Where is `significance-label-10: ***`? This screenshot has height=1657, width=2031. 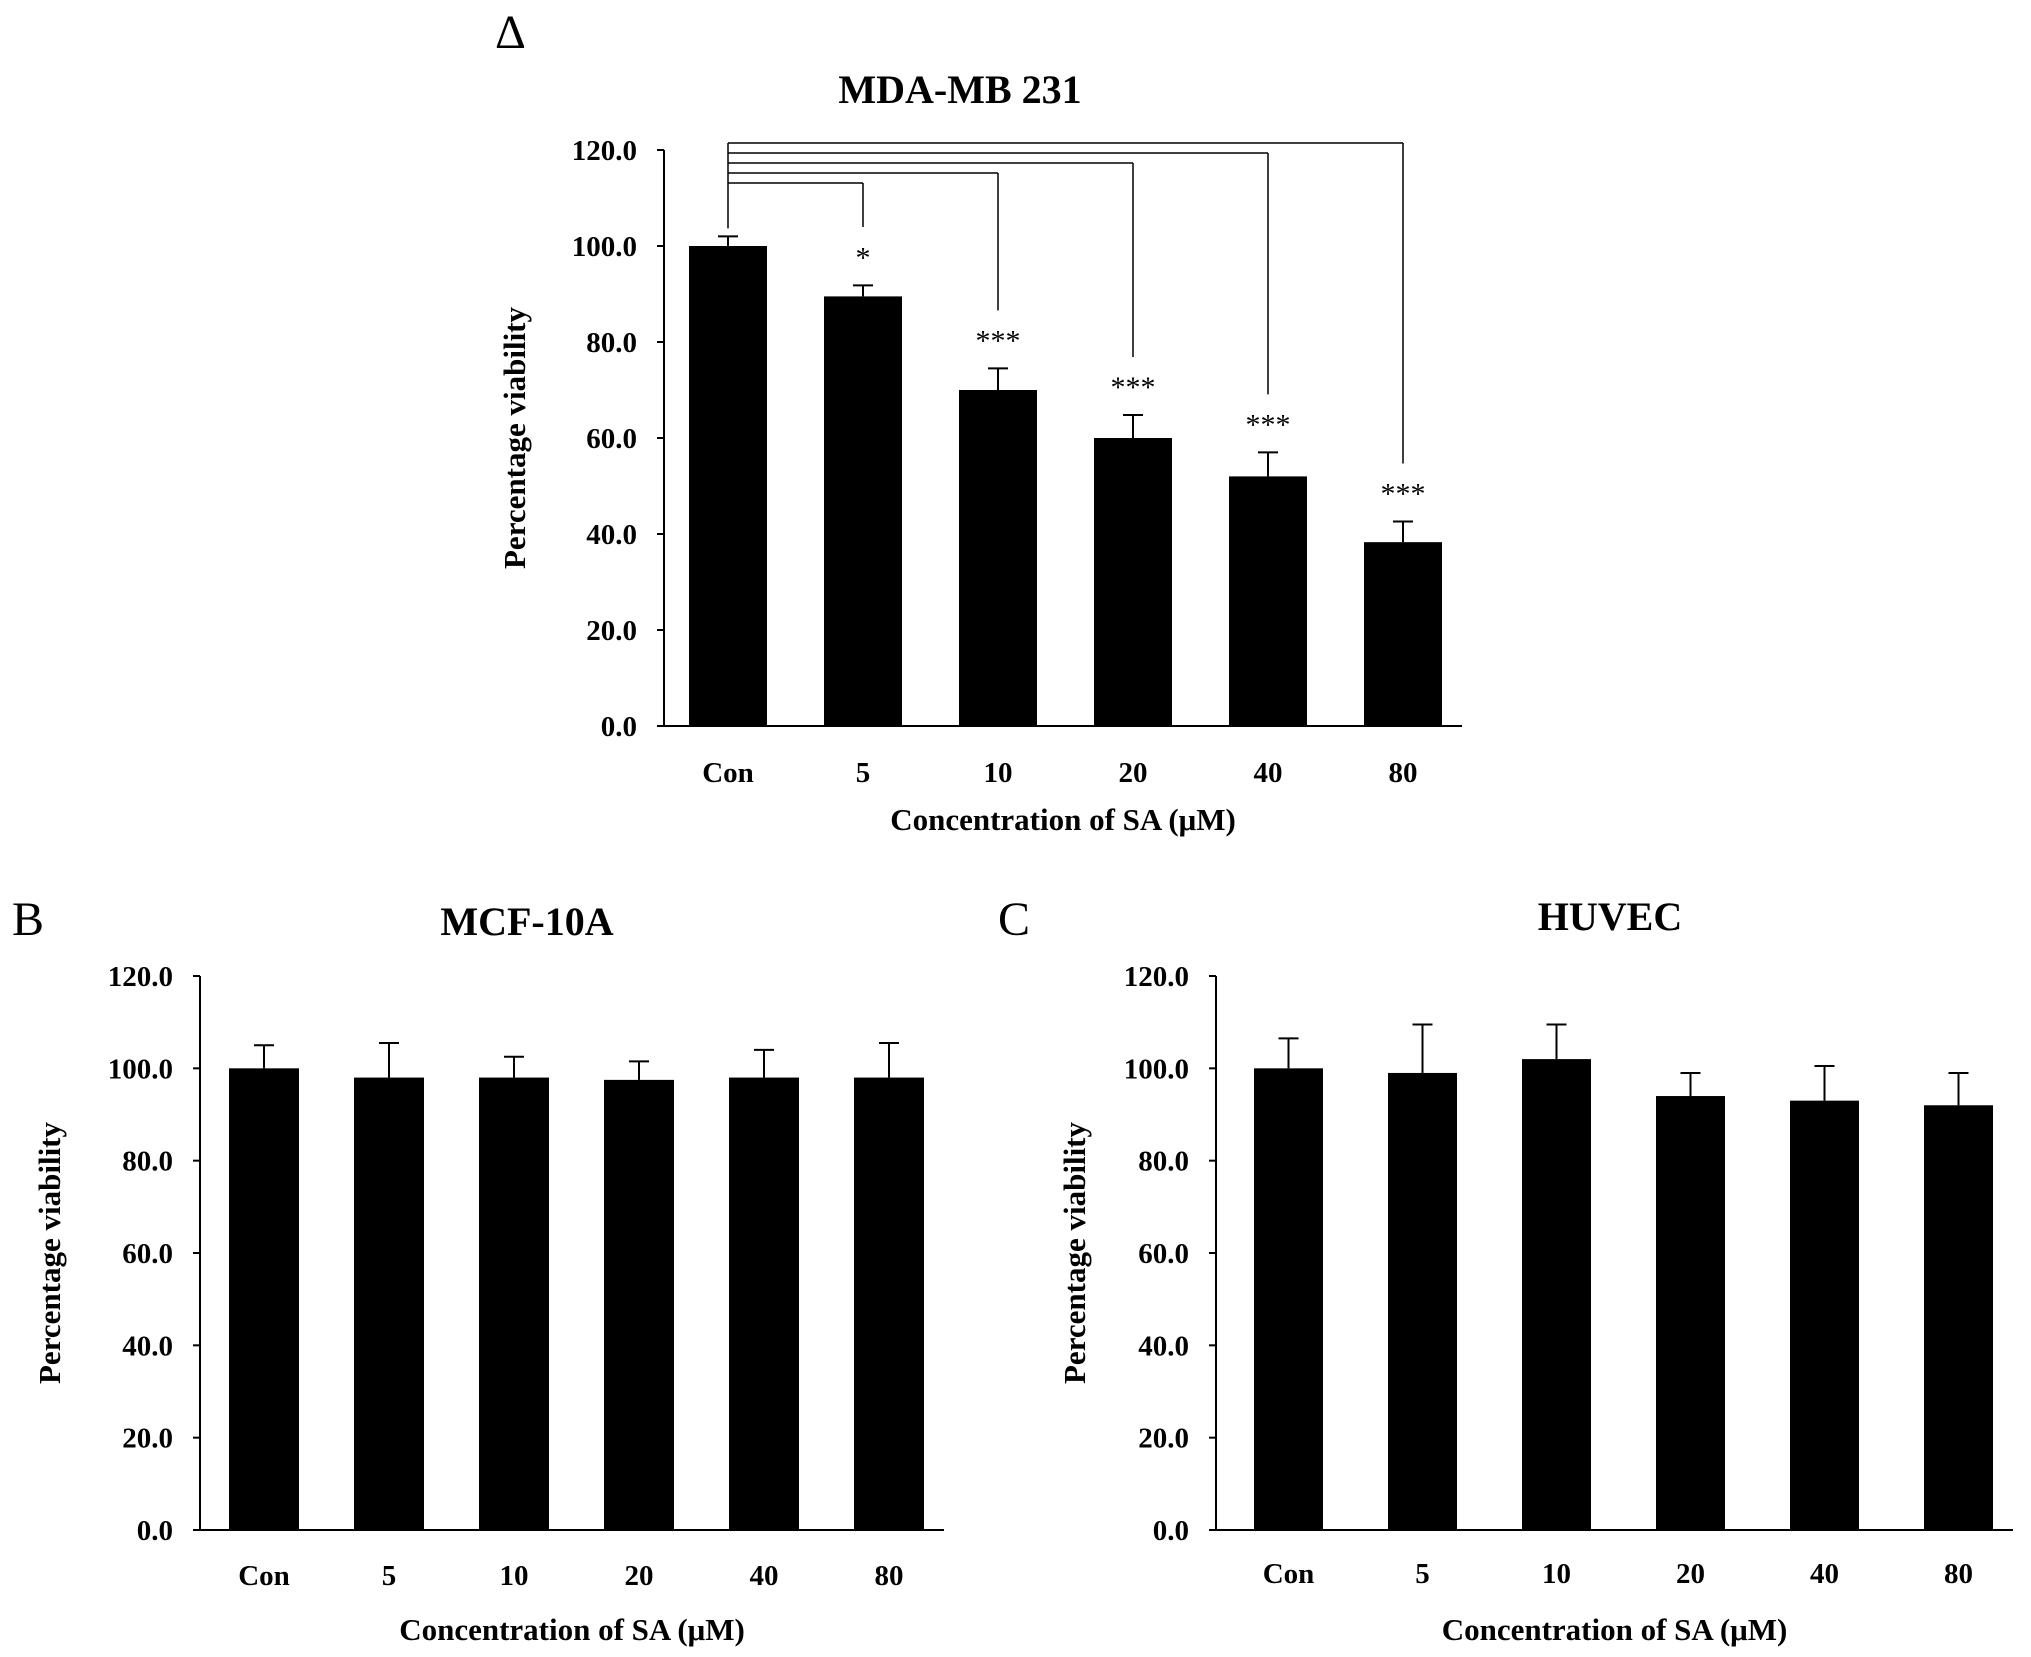 significance-label-10: *** is located at coordinates (998, 340).